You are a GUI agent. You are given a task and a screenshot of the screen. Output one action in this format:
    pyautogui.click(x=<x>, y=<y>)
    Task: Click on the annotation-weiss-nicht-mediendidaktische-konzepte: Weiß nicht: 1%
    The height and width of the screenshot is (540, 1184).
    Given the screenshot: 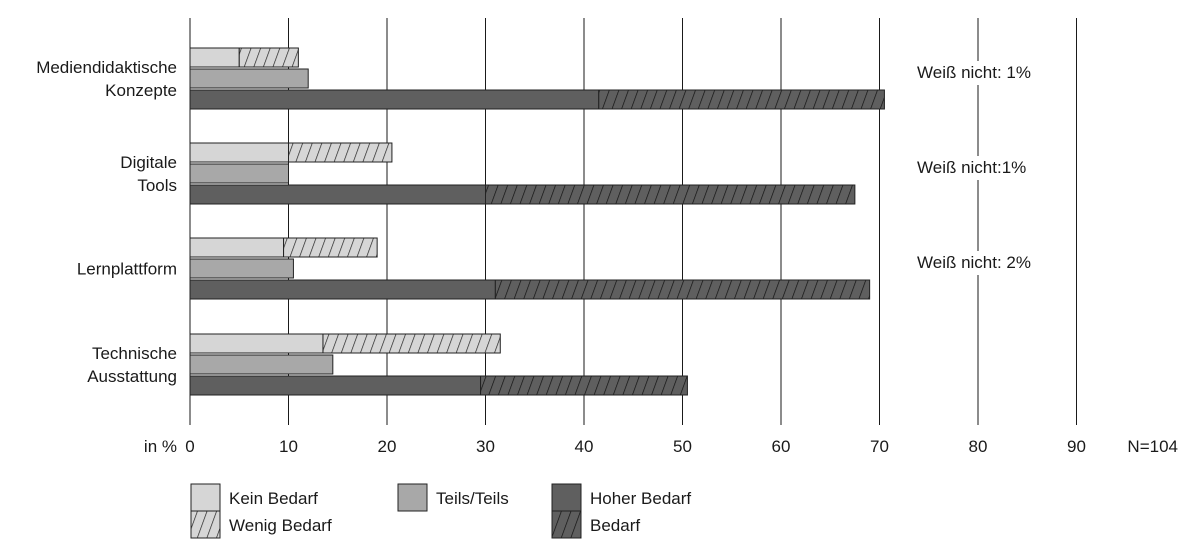 What is the action you would take?
    pyautogui.click(x=974, y=72)
    